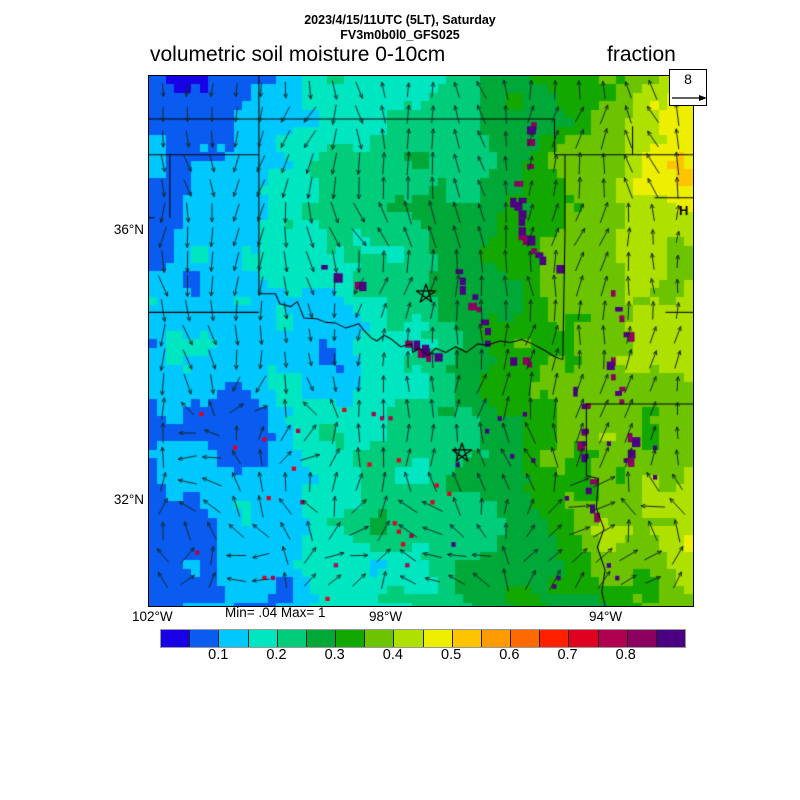 The image size is (800, 800). Describe the element at coordinates (276, 655) in the screenshot. I see `colorbar-tick-label: 0.2` at that location.